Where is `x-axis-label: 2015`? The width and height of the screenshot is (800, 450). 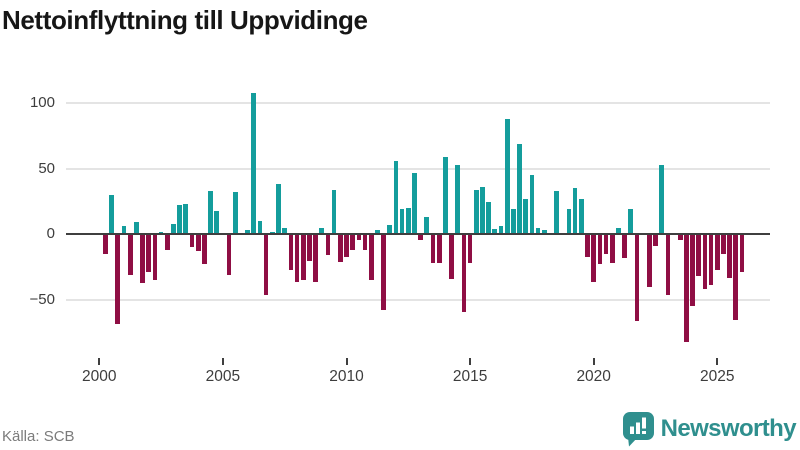 x-axis-label: 2015 is located at coordinates (470, 376).